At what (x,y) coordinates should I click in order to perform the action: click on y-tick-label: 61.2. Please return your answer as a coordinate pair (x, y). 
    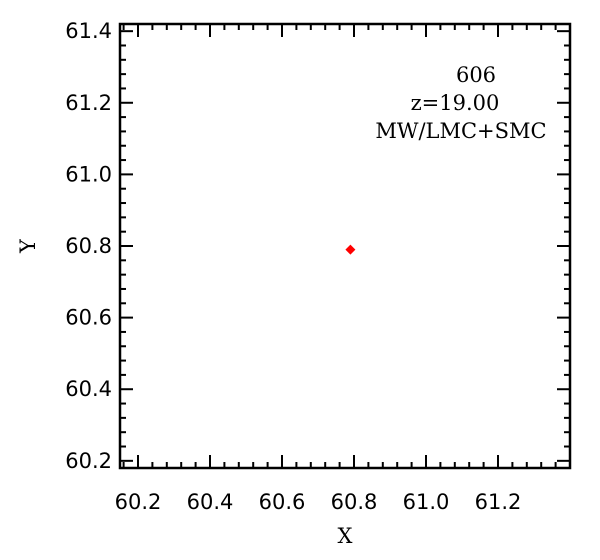
    Looking at the image, I should click on (88, 103).